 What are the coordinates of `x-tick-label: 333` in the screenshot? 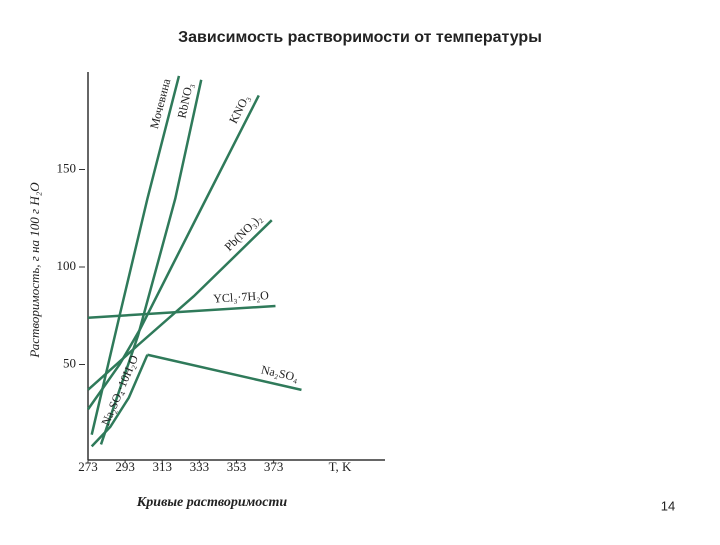 It's located at (200, 466).